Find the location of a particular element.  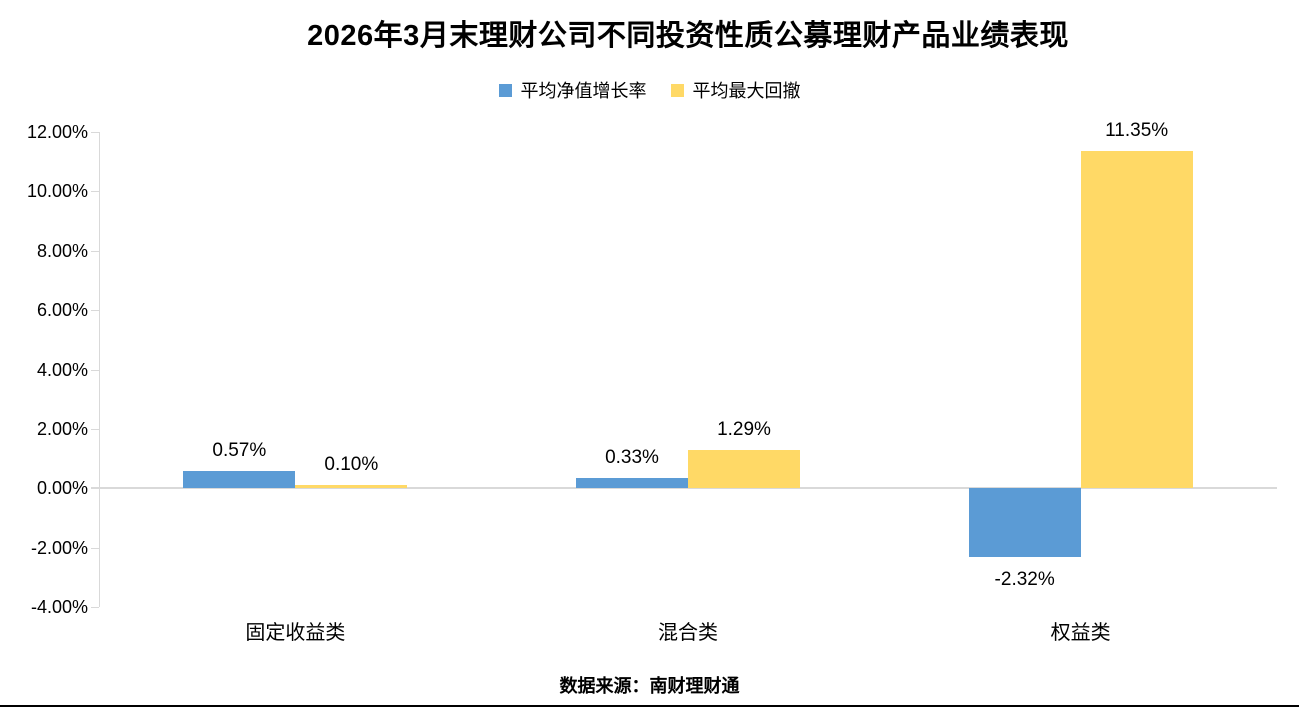

zero-baseline is located at coordinates (684, 488).